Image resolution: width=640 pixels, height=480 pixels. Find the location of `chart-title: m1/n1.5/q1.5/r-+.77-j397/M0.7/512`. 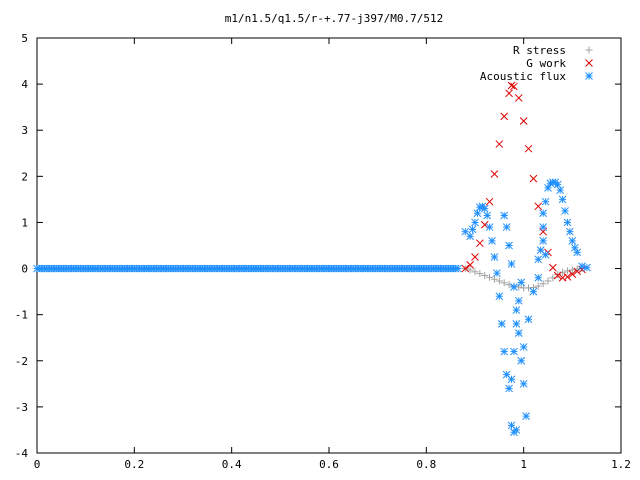

chart-title: m1/n1.5/q1.5/r-+.77-j397/M0.7/512 is located at coordinates (334, 18).